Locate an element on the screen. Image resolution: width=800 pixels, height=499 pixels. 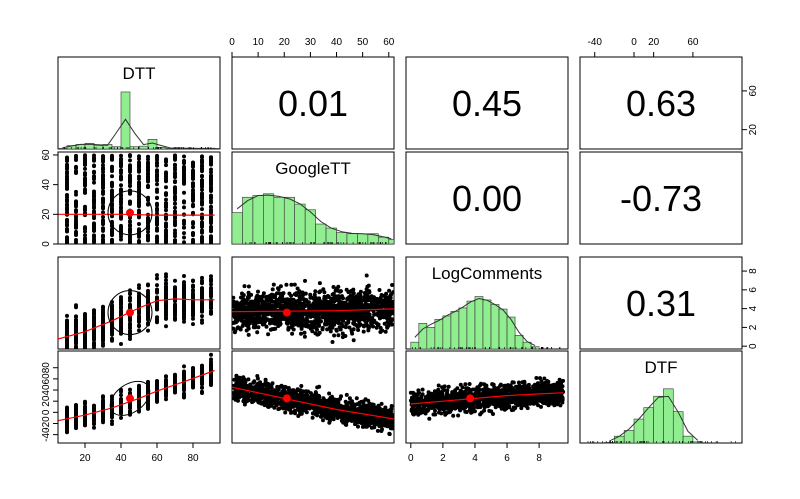
density-curve-DTF is located at coordinates (654, 418).